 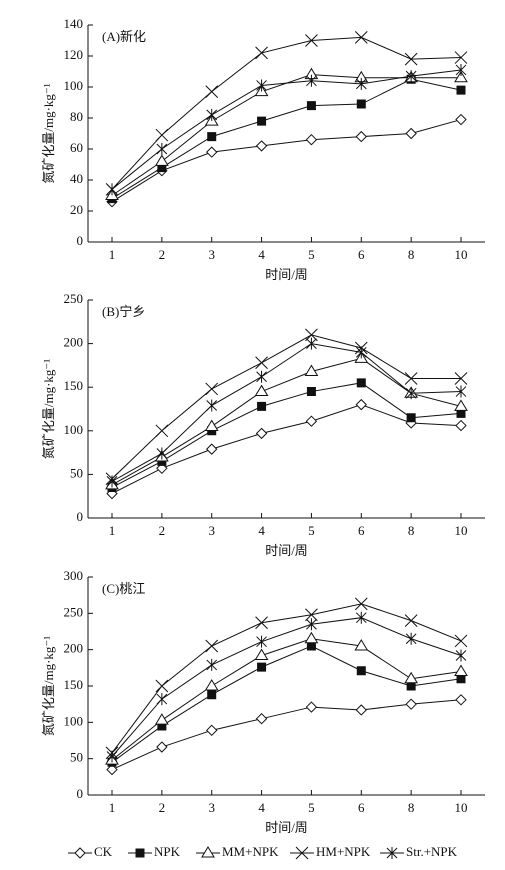 I want to click on panel-title: (C)桃江, so click(x=123, y=588).